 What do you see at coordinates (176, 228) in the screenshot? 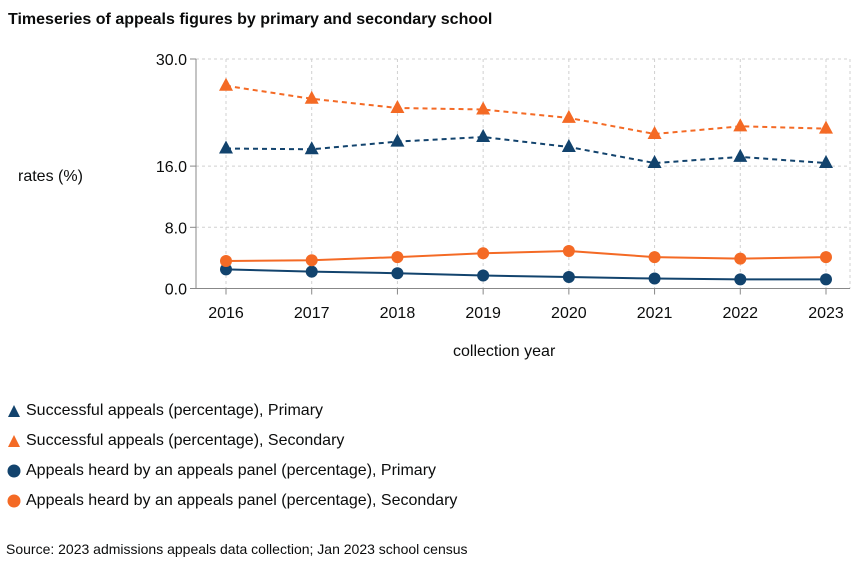
I see `y-tick-label: 8.0` at bounding box center [176, 228].